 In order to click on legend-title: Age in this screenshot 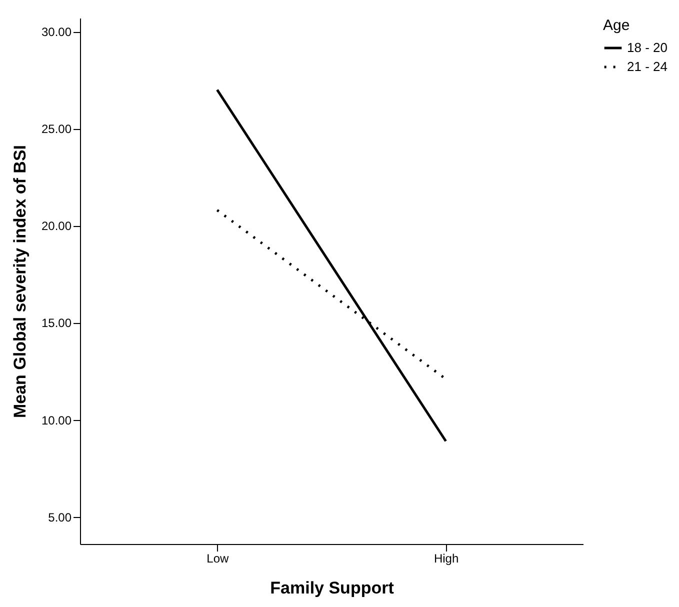, I will do `click(616, 25)`.